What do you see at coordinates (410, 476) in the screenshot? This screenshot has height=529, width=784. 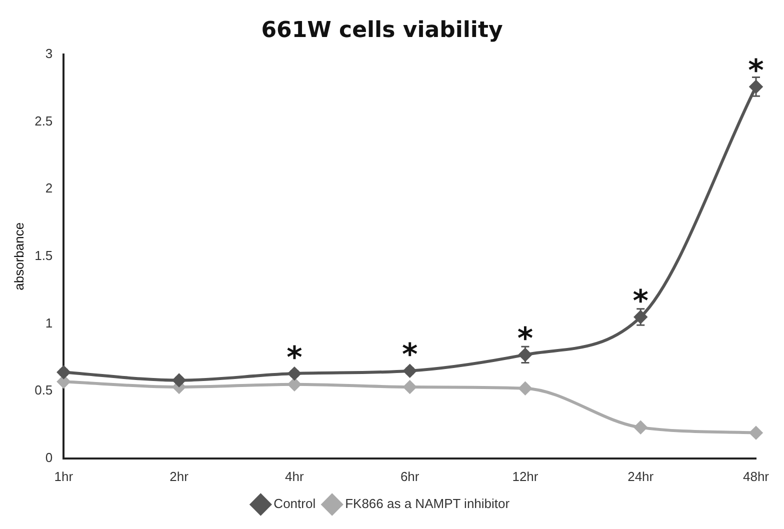 I see `x-tick-label: 6hr` at bounding box center [410, 476].